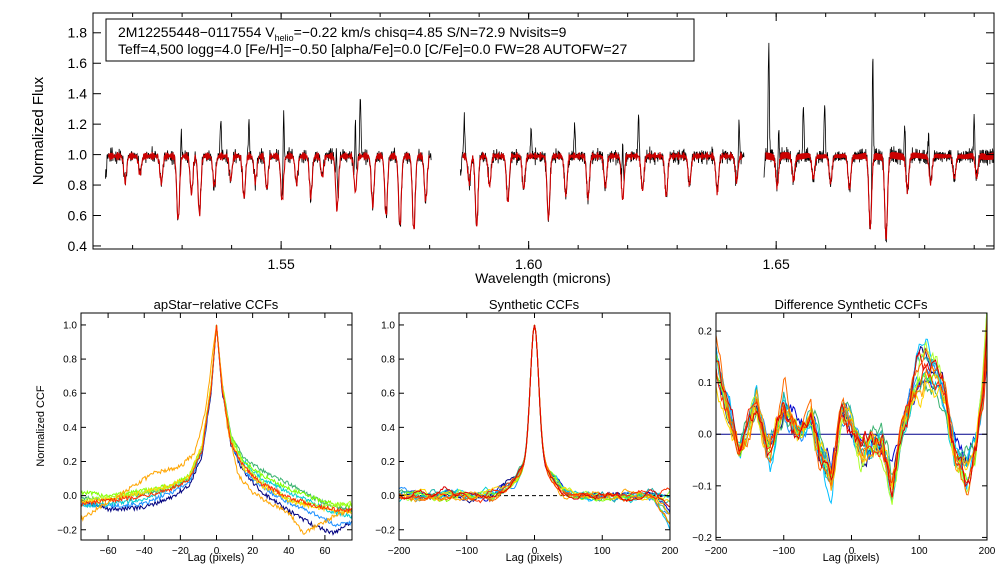  I want to click on synthetic-ccf-ticks: −200 −100 0 100 200 −0.2 0.0 0.2 0.4 0.6 0.8 1.0, so click(527, 435).